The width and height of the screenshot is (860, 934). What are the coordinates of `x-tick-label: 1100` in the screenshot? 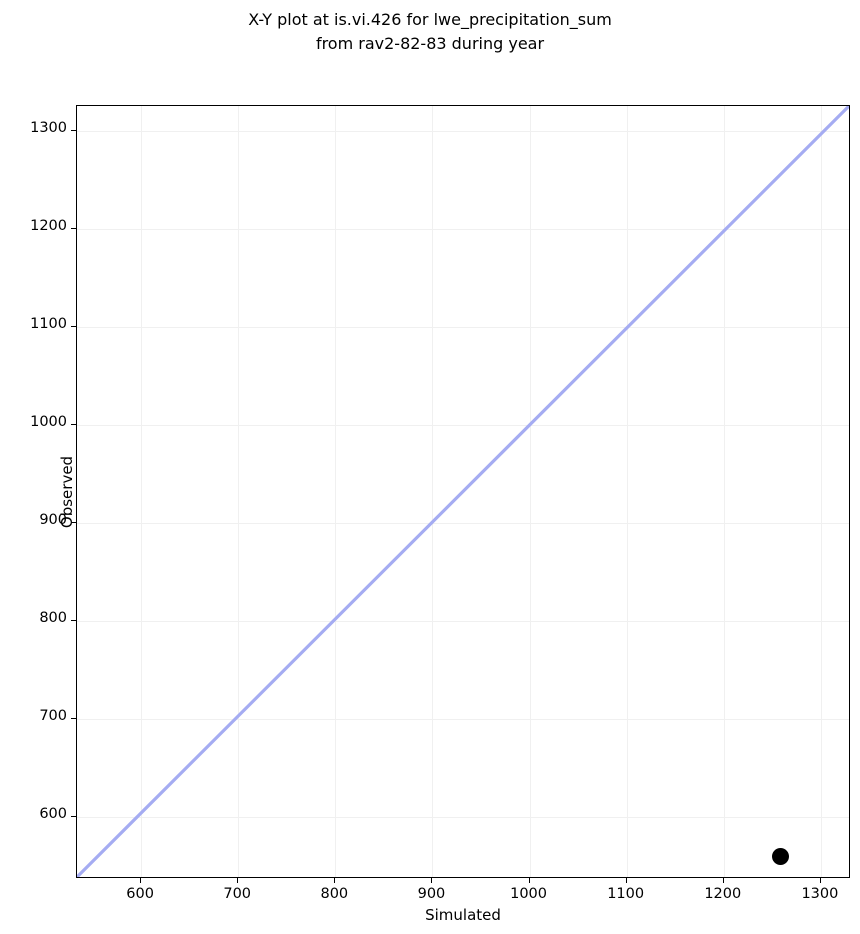 It's located at (626, 894).